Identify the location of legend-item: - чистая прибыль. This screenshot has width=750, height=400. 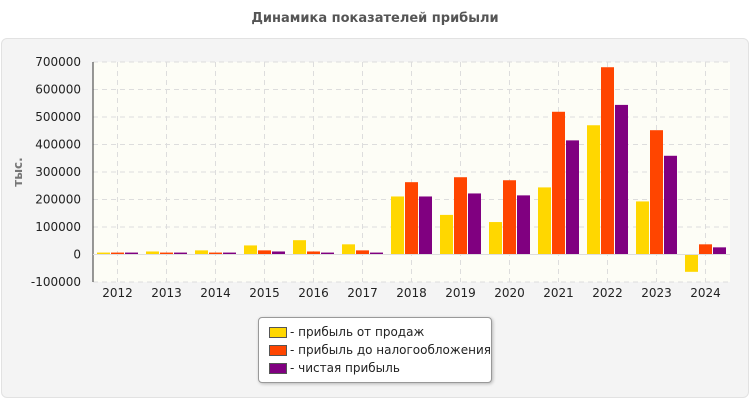
(334, 368).